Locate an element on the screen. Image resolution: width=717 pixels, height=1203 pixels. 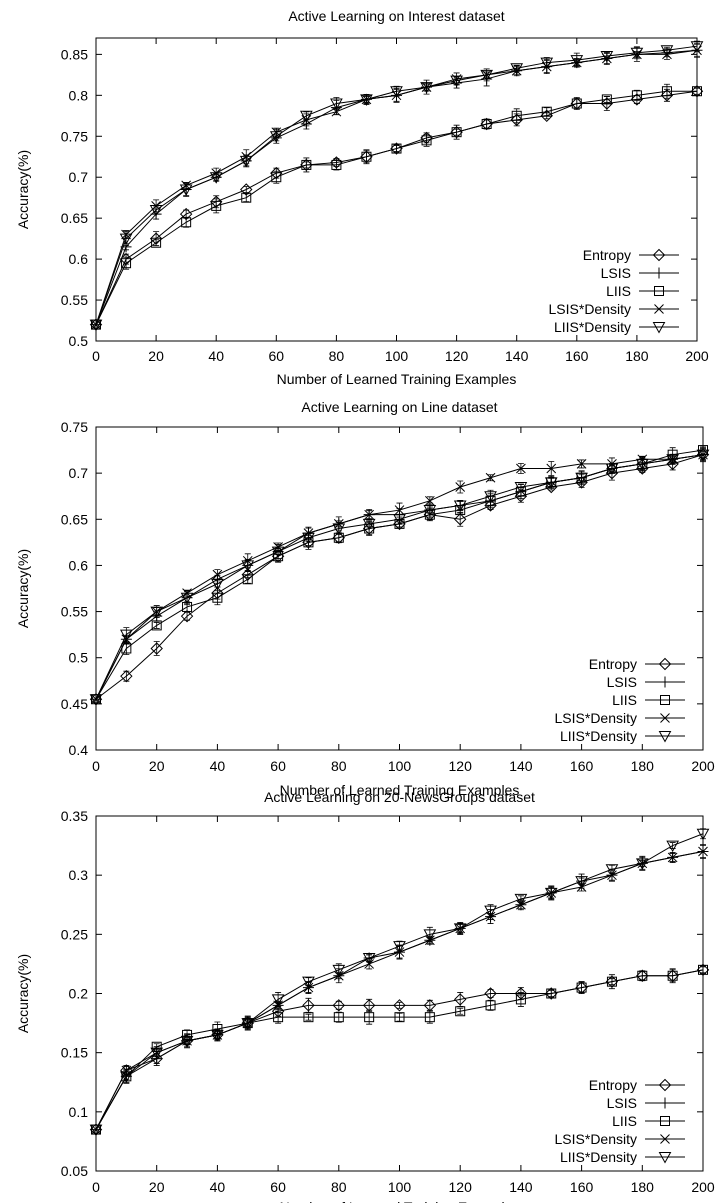
y-tick-label: 0.7 is located at coordinates (79, 177).